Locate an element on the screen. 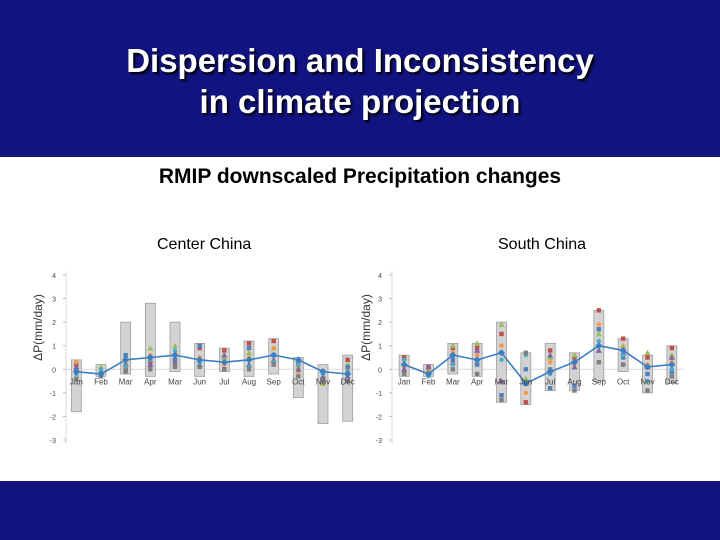 The width and height of the screenshot is (720, 540). y-tick-label: 4 is located at coordinates (54, 276).